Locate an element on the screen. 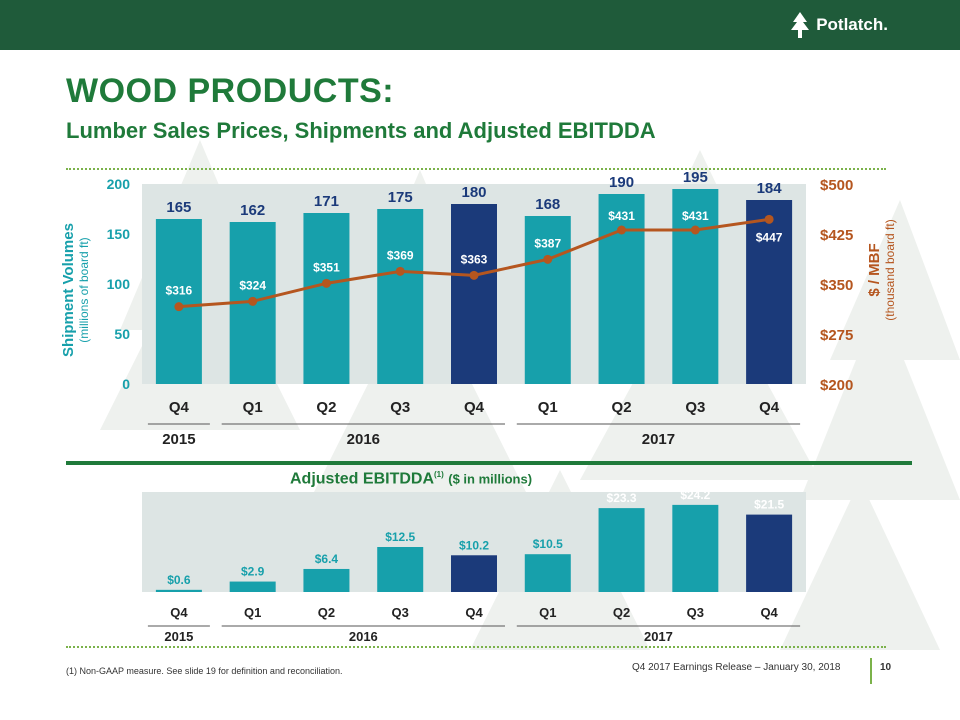  shipment-value-label: 184 is located at coordinates (770, 188).